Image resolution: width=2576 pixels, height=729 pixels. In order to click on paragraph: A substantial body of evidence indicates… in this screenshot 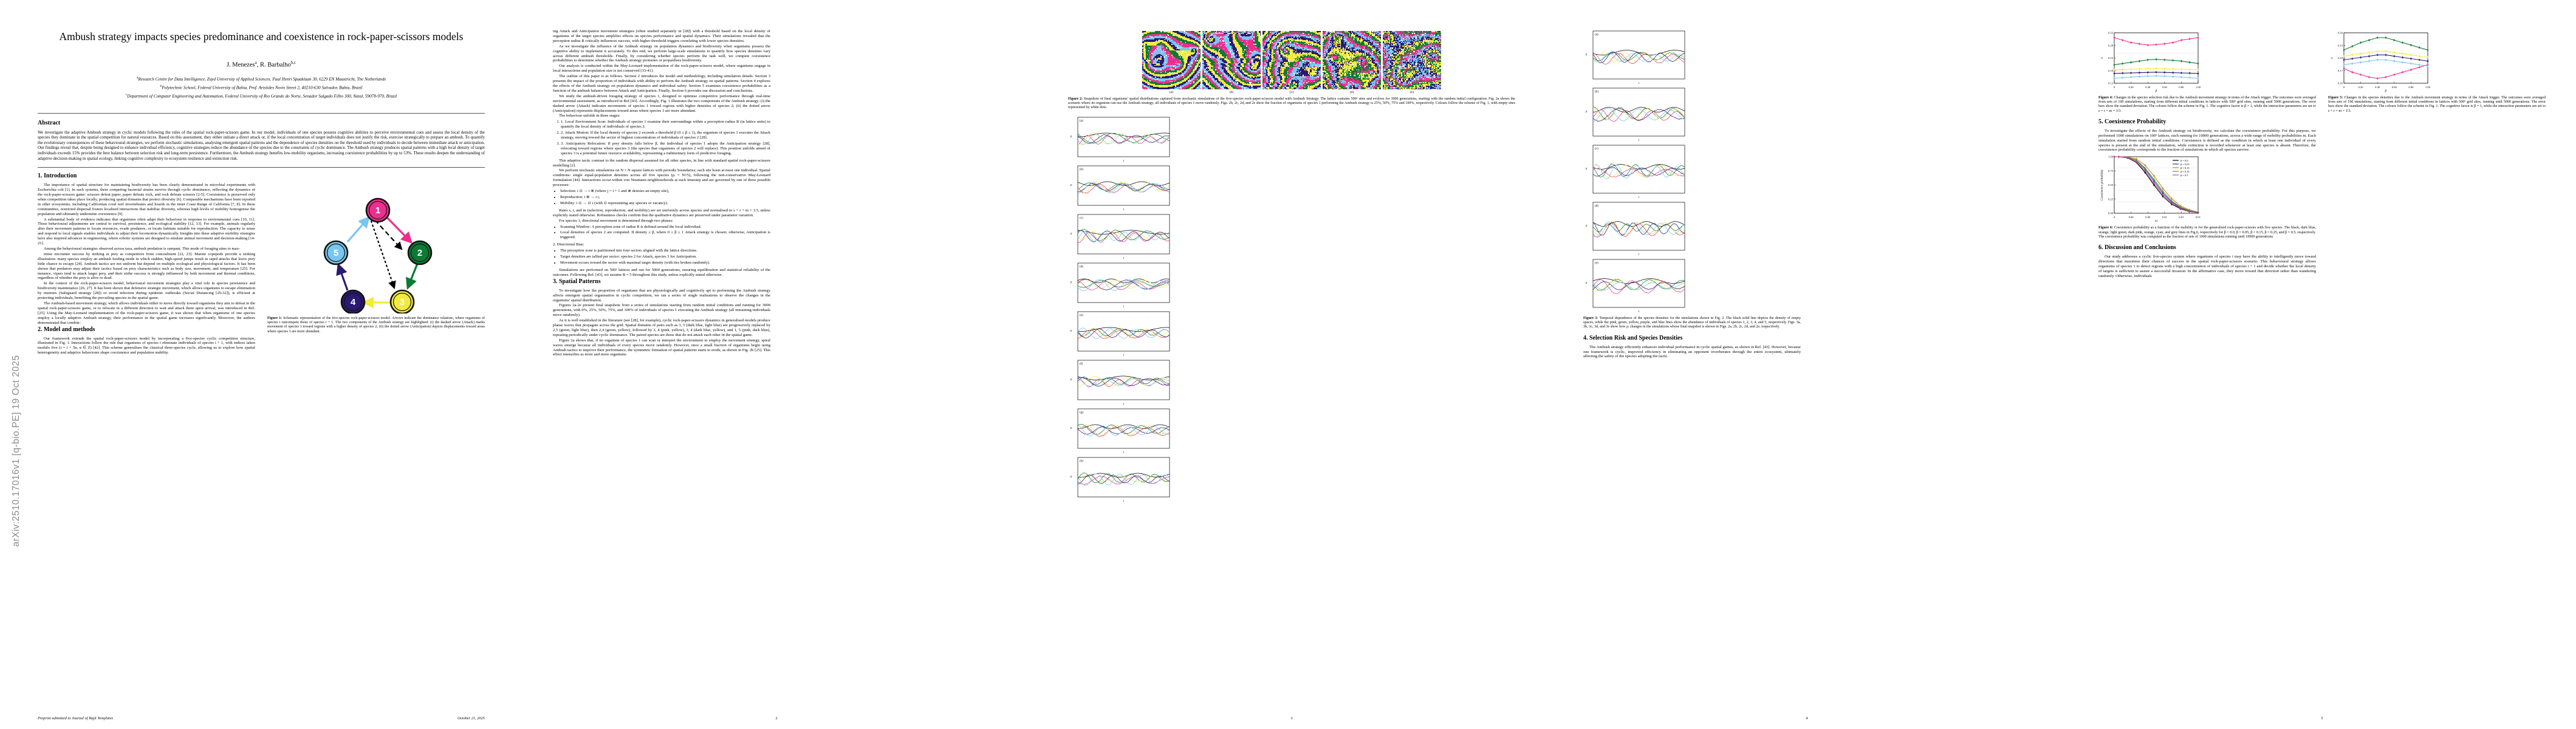, I will do `click(146, 232)`.